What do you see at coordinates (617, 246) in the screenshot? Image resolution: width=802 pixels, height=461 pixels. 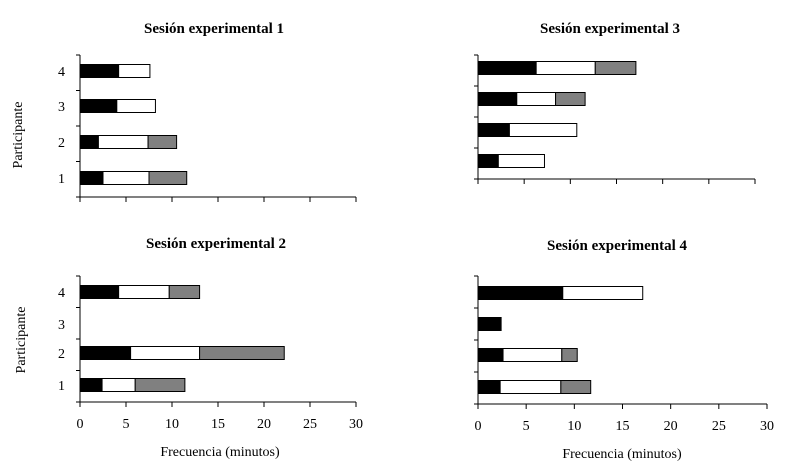 I see `chart-title: Sesión experimental 4` at bounding box center [617, 246].